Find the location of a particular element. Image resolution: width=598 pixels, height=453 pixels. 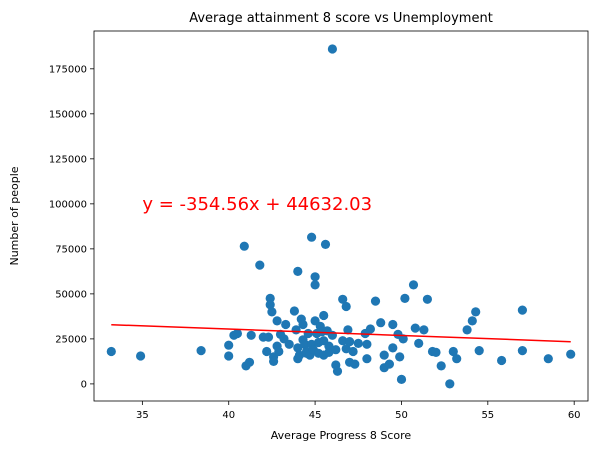

y-tick-label: 100000 is located at coordinates (68, 204).